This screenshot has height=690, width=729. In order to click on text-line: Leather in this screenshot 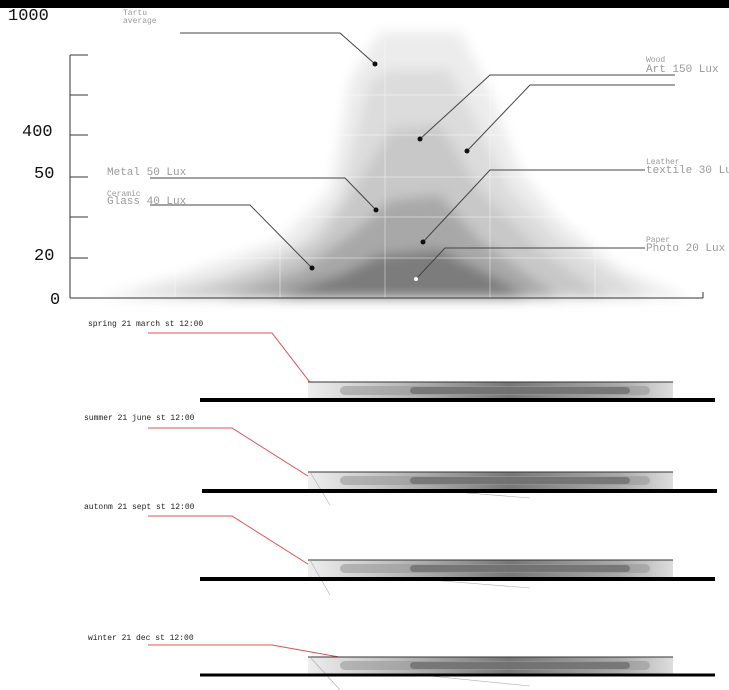, I will do `click(663, 162)`.